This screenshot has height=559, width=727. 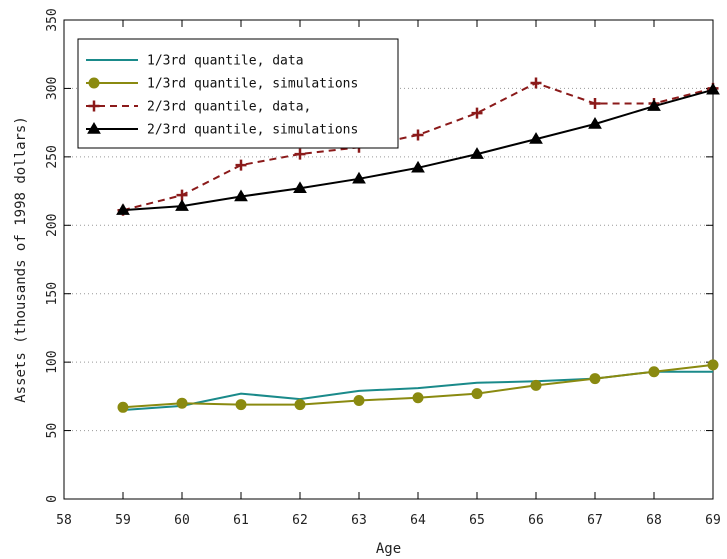 I want to click on legend-label: 1/3rd quantile, simulations, so click(x=252, y=84).